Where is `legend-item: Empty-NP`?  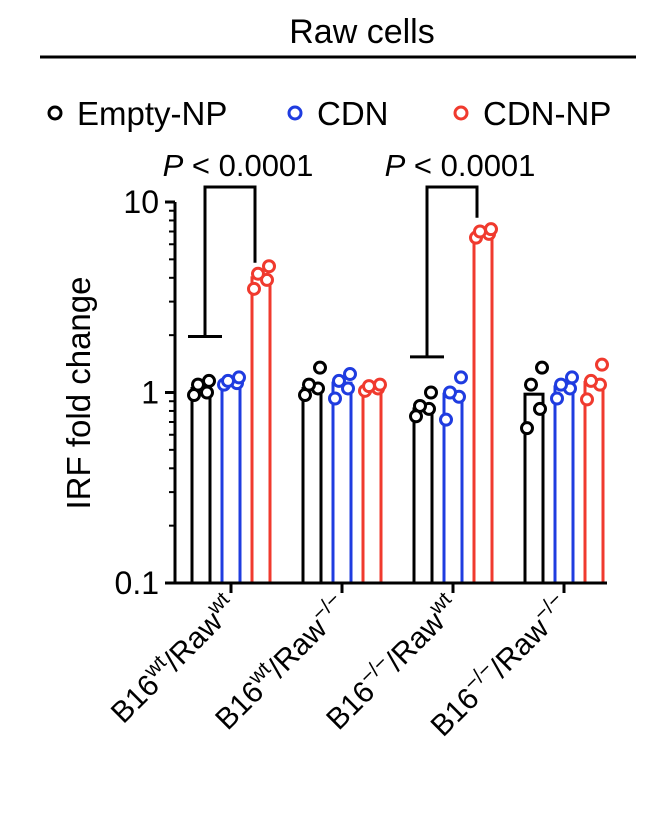 legend-item: Empty-NP is located at coordinates (137, 113).